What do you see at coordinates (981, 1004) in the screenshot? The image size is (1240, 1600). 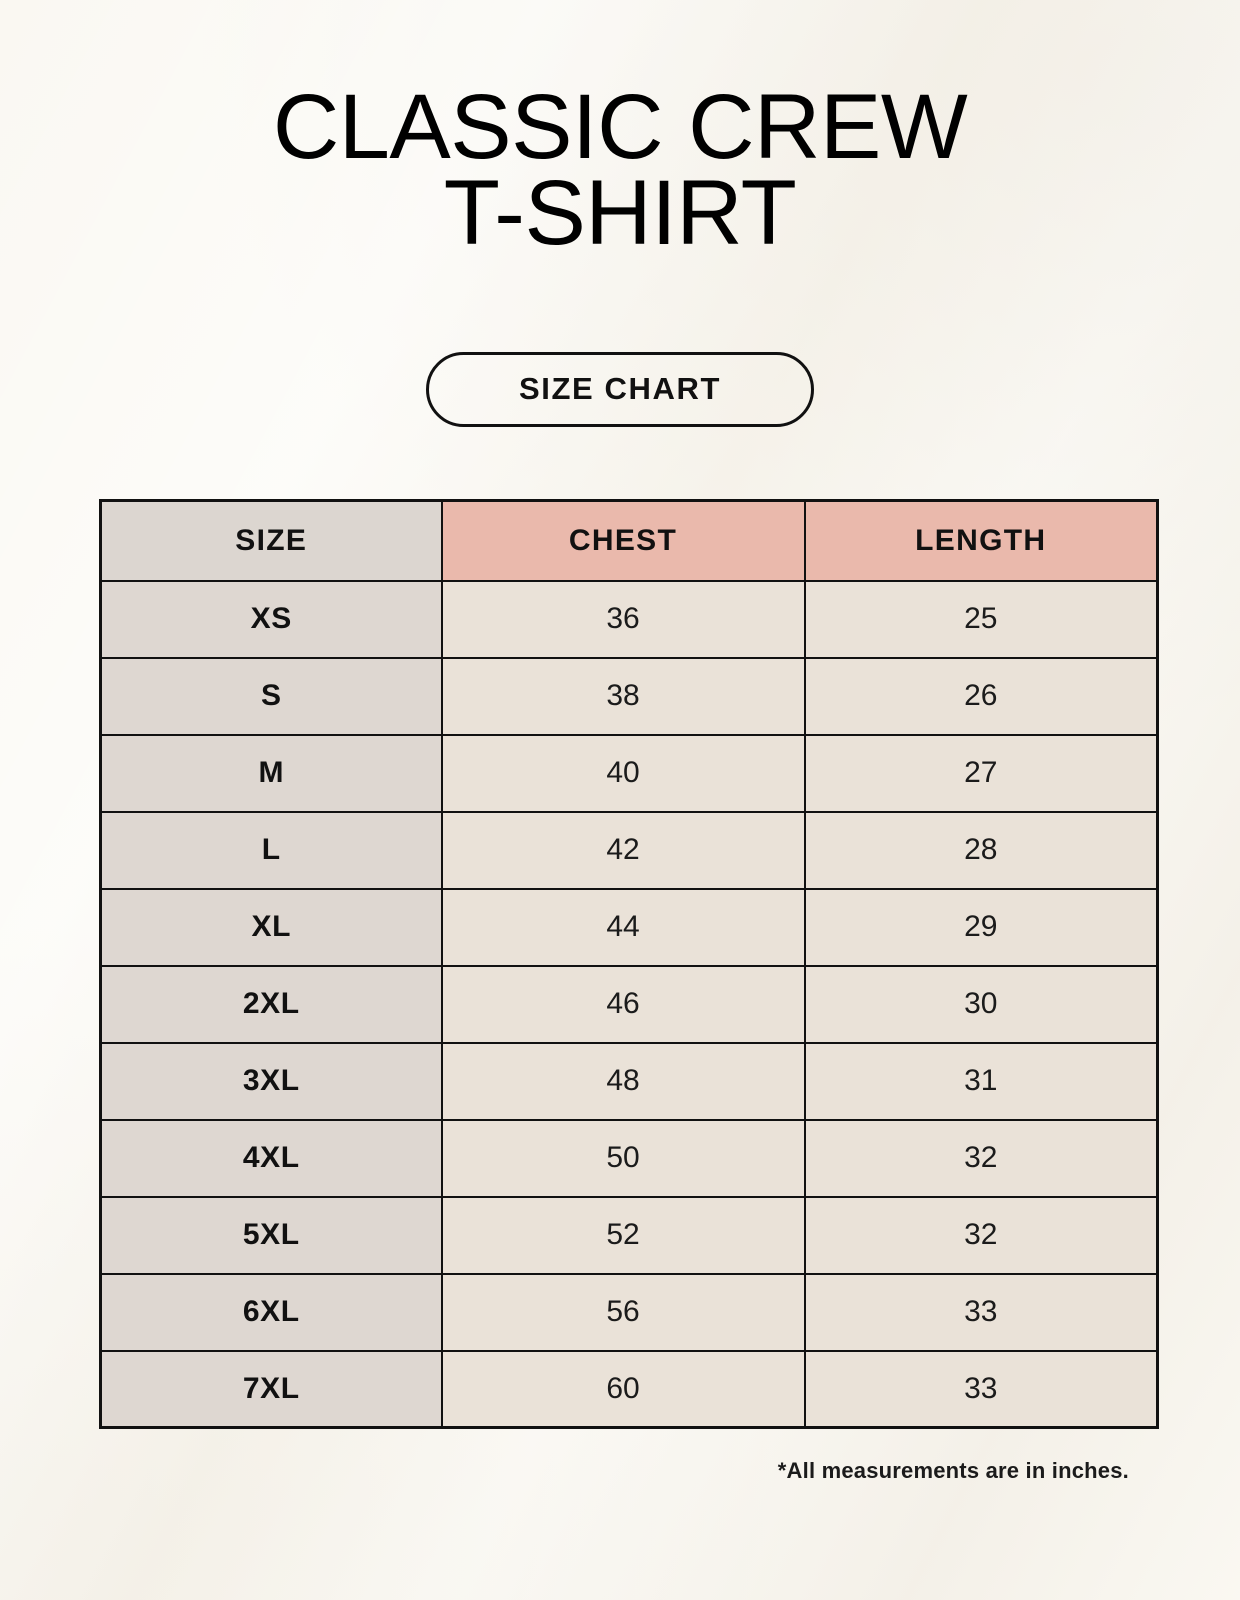 I see `cell-length: 30` at bounding box center [981, 1004].